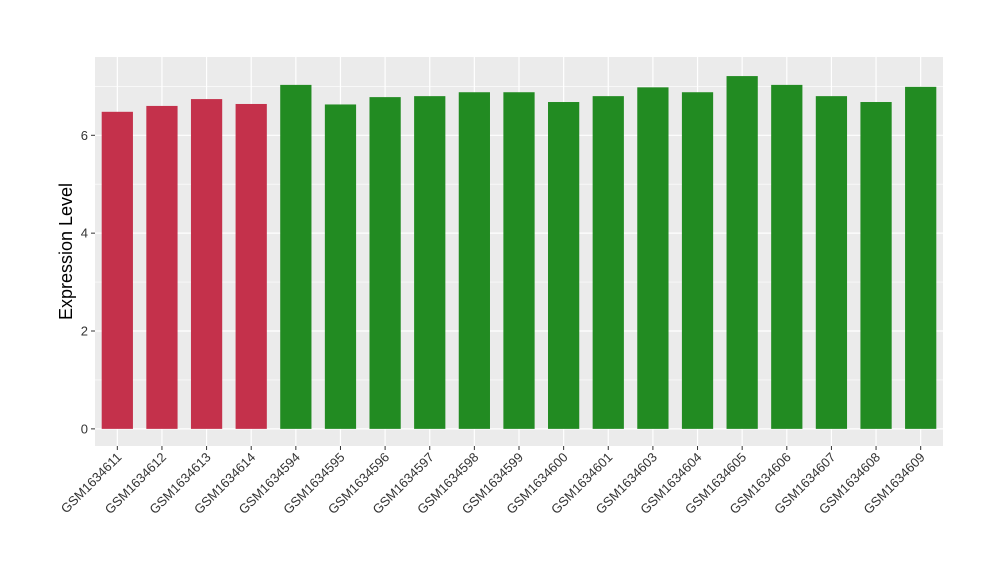 The width and height of the screenshot is (1000, 580). What do you see at coordinates (84, 331) in the screenshot?
I see `y-tick-label: 2` at bounding box center [84, 331].